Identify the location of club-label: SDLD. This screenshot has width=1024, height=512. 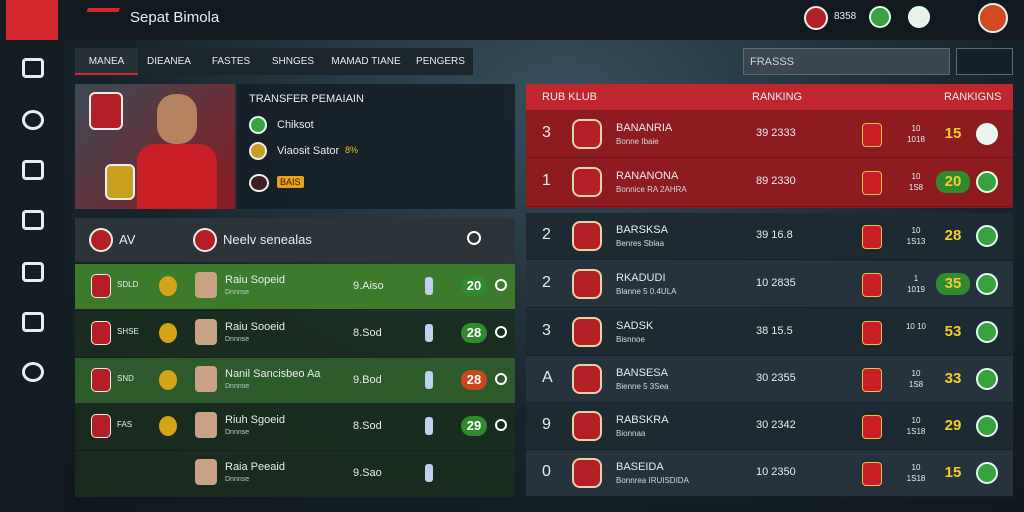
(128, 284).